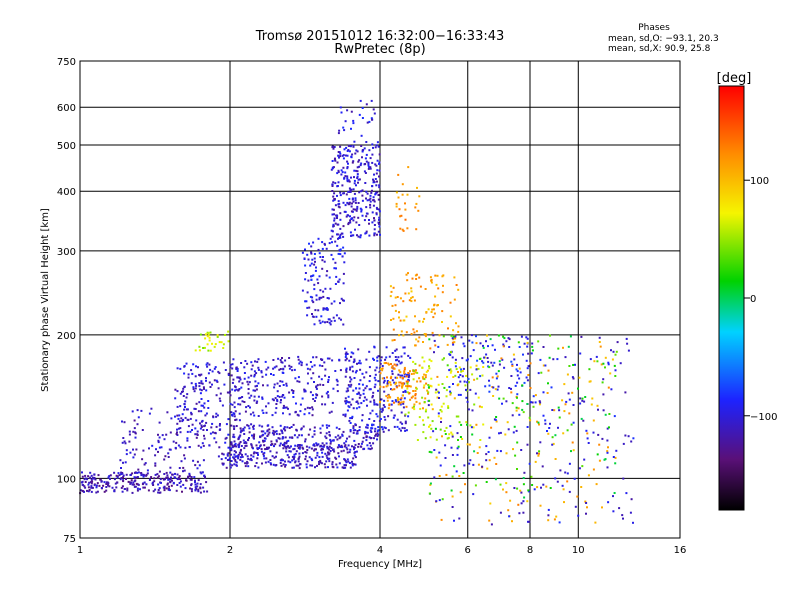 The height and width of the screenshot is (600, 800). Describe the element at coordinates (734, 78) in the screenshot. I see `colorbar-label: [deg]` at that location.